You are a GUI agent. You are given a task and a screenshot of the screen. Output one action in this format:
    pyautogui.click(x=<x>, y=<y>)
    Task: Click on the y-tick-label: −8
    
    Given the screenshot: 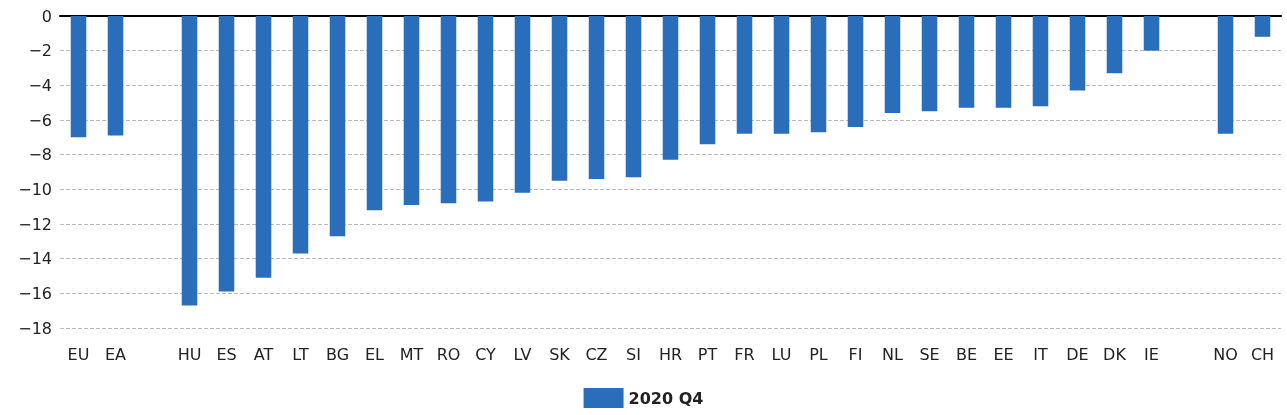 What is the action you would take?
    pyautogui.click(x=40, y=155)
    